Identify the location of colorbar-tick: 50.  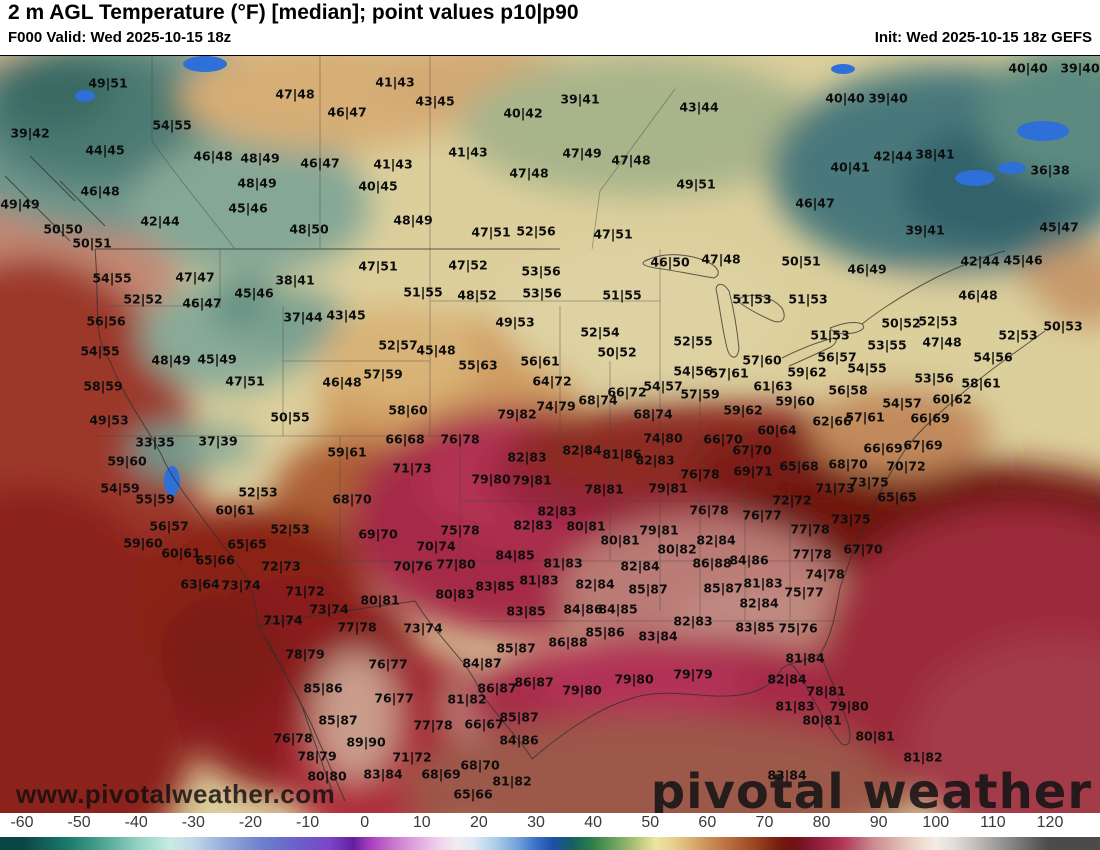
(650, 822).